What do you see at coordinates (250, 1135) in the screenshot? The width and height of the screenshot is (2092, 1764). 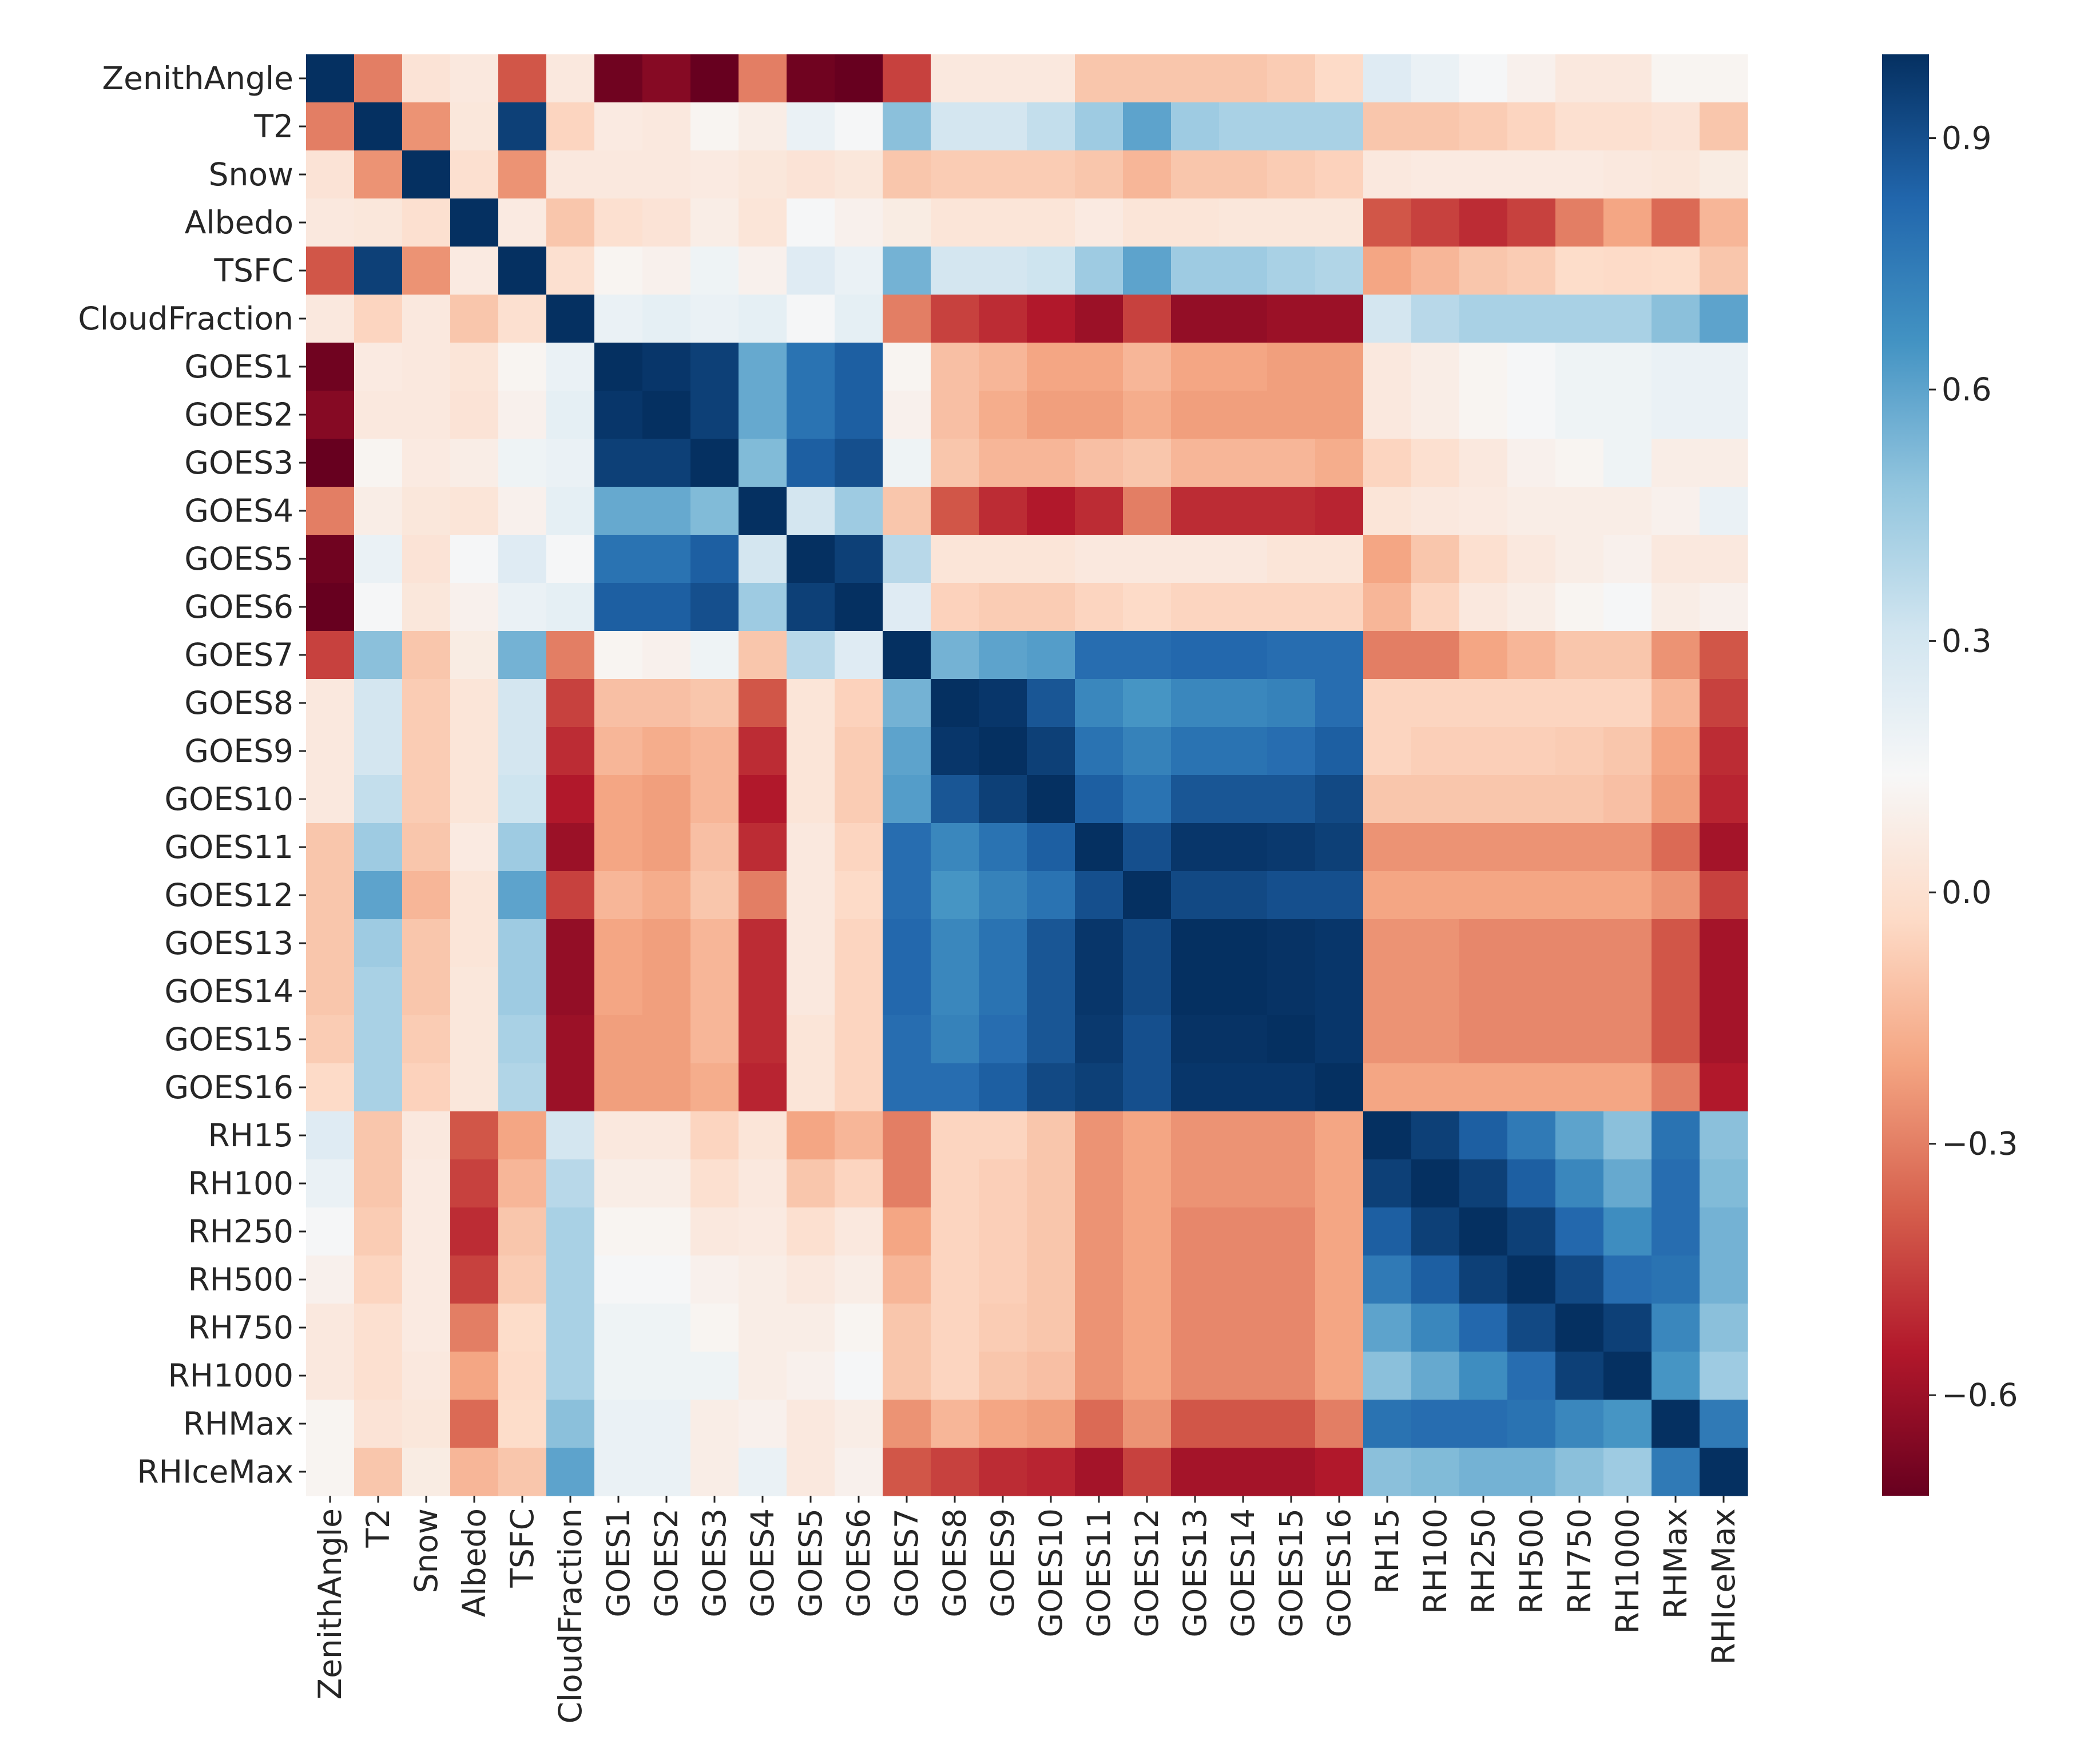 I see `row-label: RH15` at bounding box center [250, 1135].